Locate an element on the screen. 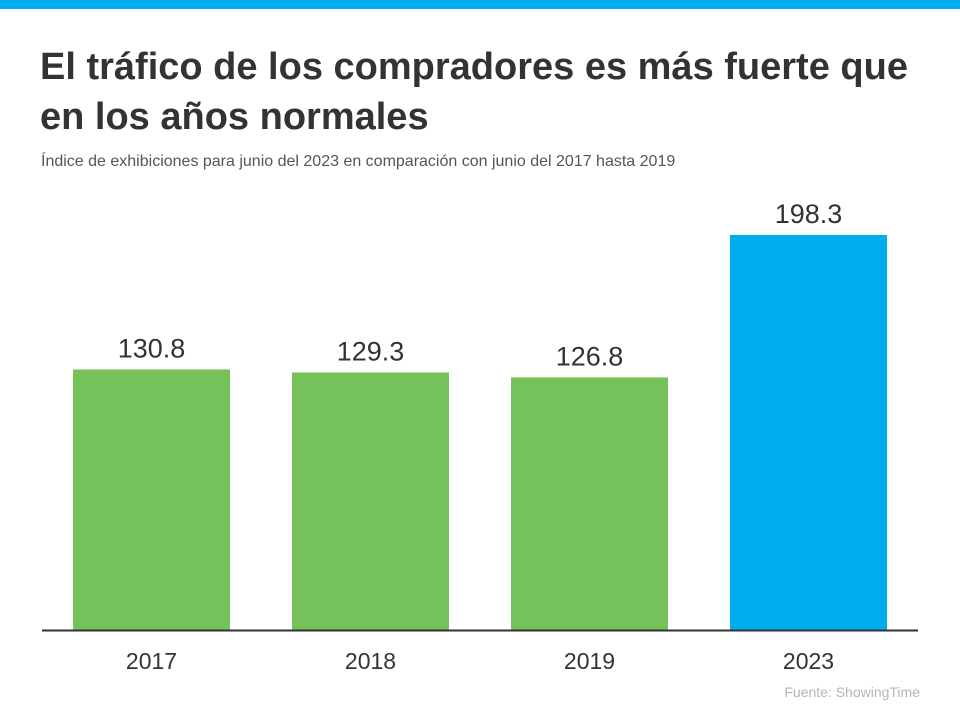 The height and width of the screenshot is (720, 960). bar-2018 is located at coordinates (370, 501).